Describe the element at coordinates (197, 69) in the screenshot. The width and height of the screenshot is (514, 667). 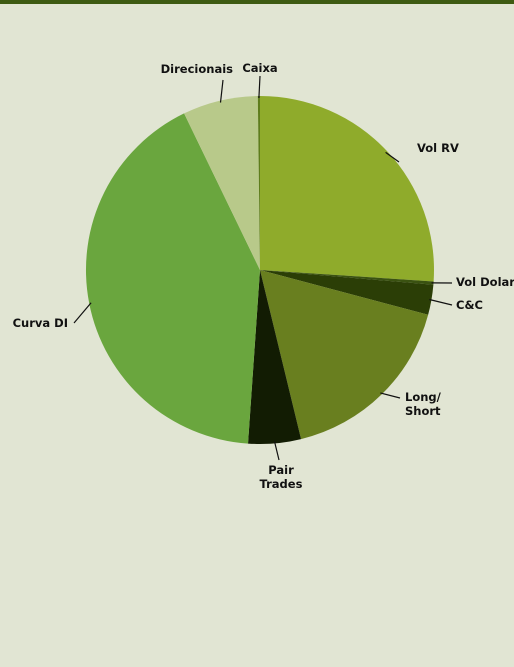
I see `label-direcionais: Direcionais` at that location.